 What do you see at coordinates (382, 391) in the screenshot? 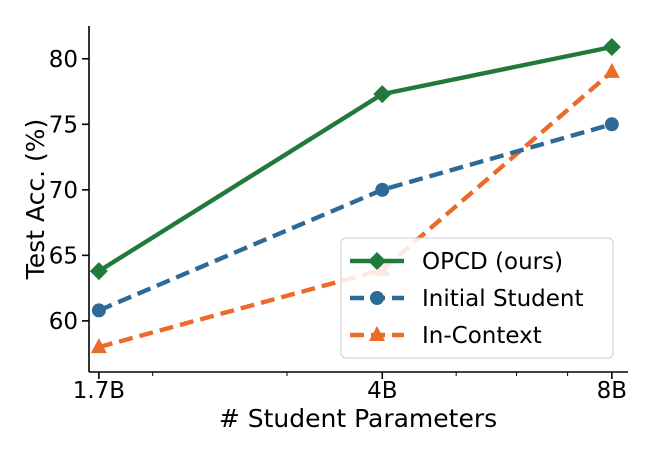
I see `x-tick-label: 4B` at bounding box center [382, 391].